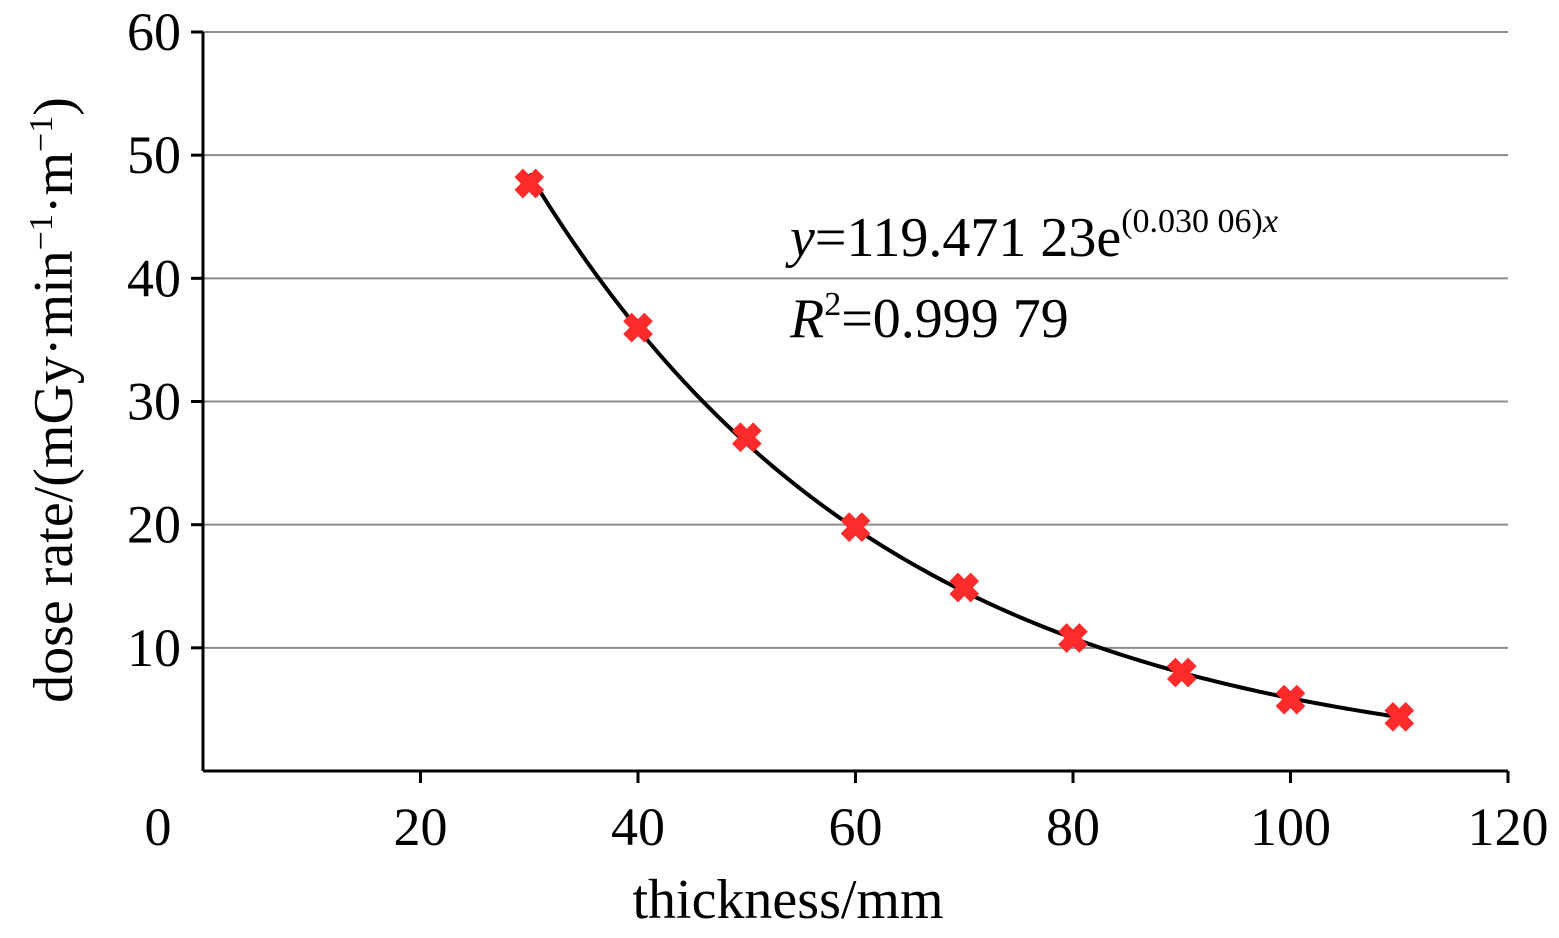 This screenshot has width=1559, height=938. I want to click on x-ticks: 0 20 40 60 80 100 120, so click(847, 814).